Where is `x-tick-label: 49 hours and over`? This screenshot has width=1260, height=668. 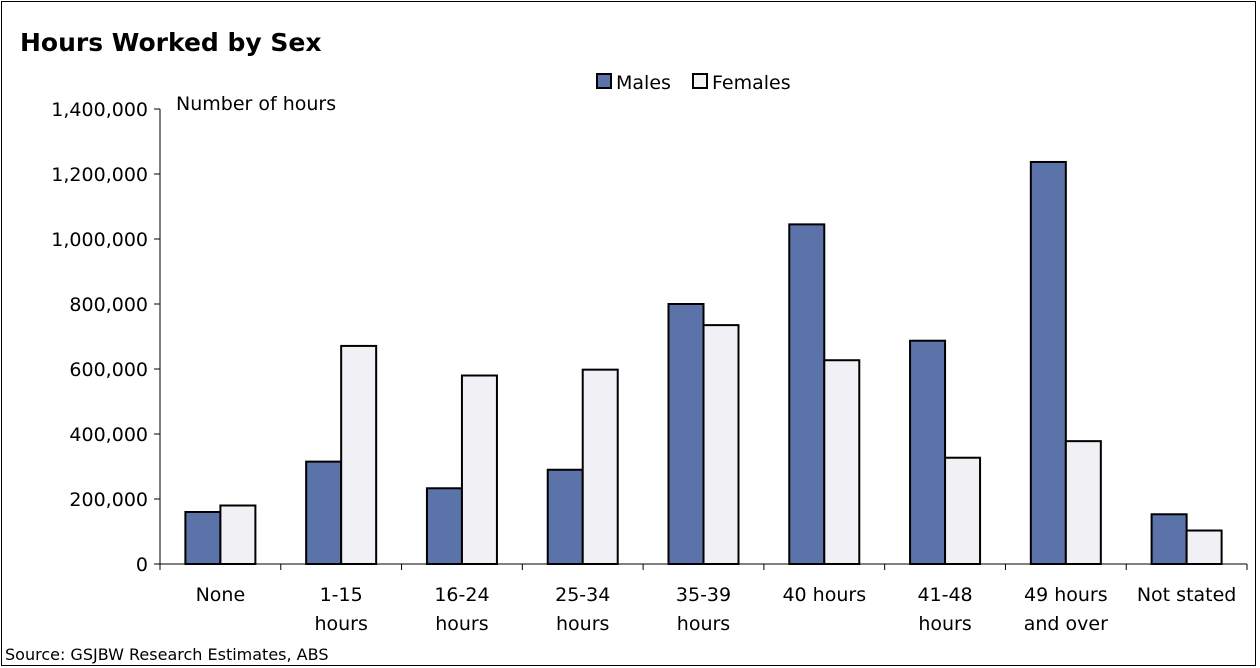 x-tick-label: 49 hours and over is located at coordinates (1066, 609).